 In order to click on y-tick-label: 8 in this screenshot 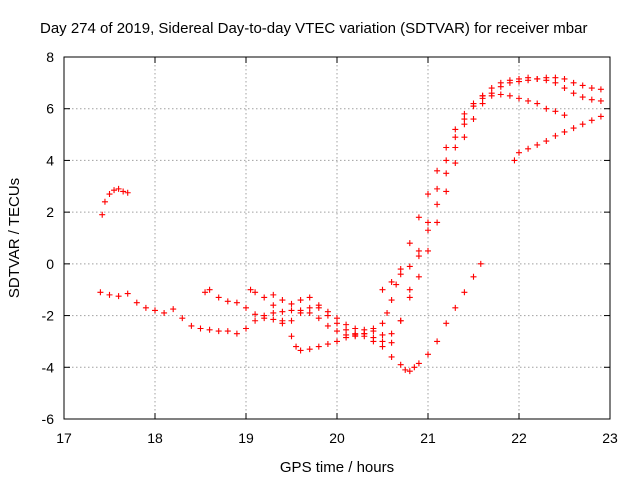, I will do `click(50, 57)`.